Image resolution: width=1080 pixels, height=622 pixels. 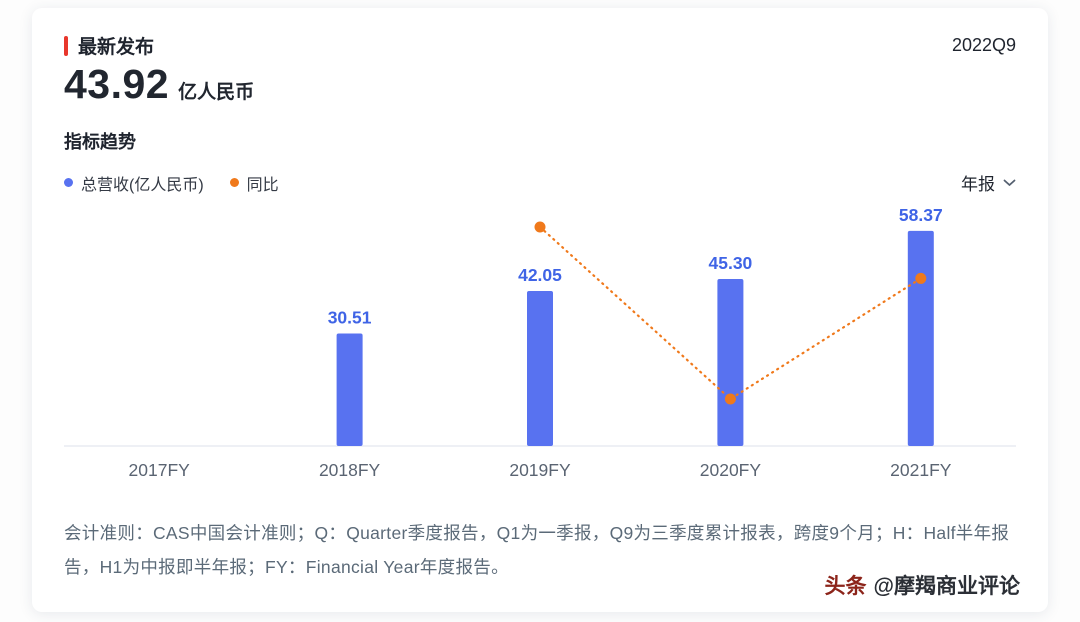 What do you see at coordinates (731, 263) in the screenshot?
I see `revenue-value-label: 45.30` at bounding box center [731, 263].